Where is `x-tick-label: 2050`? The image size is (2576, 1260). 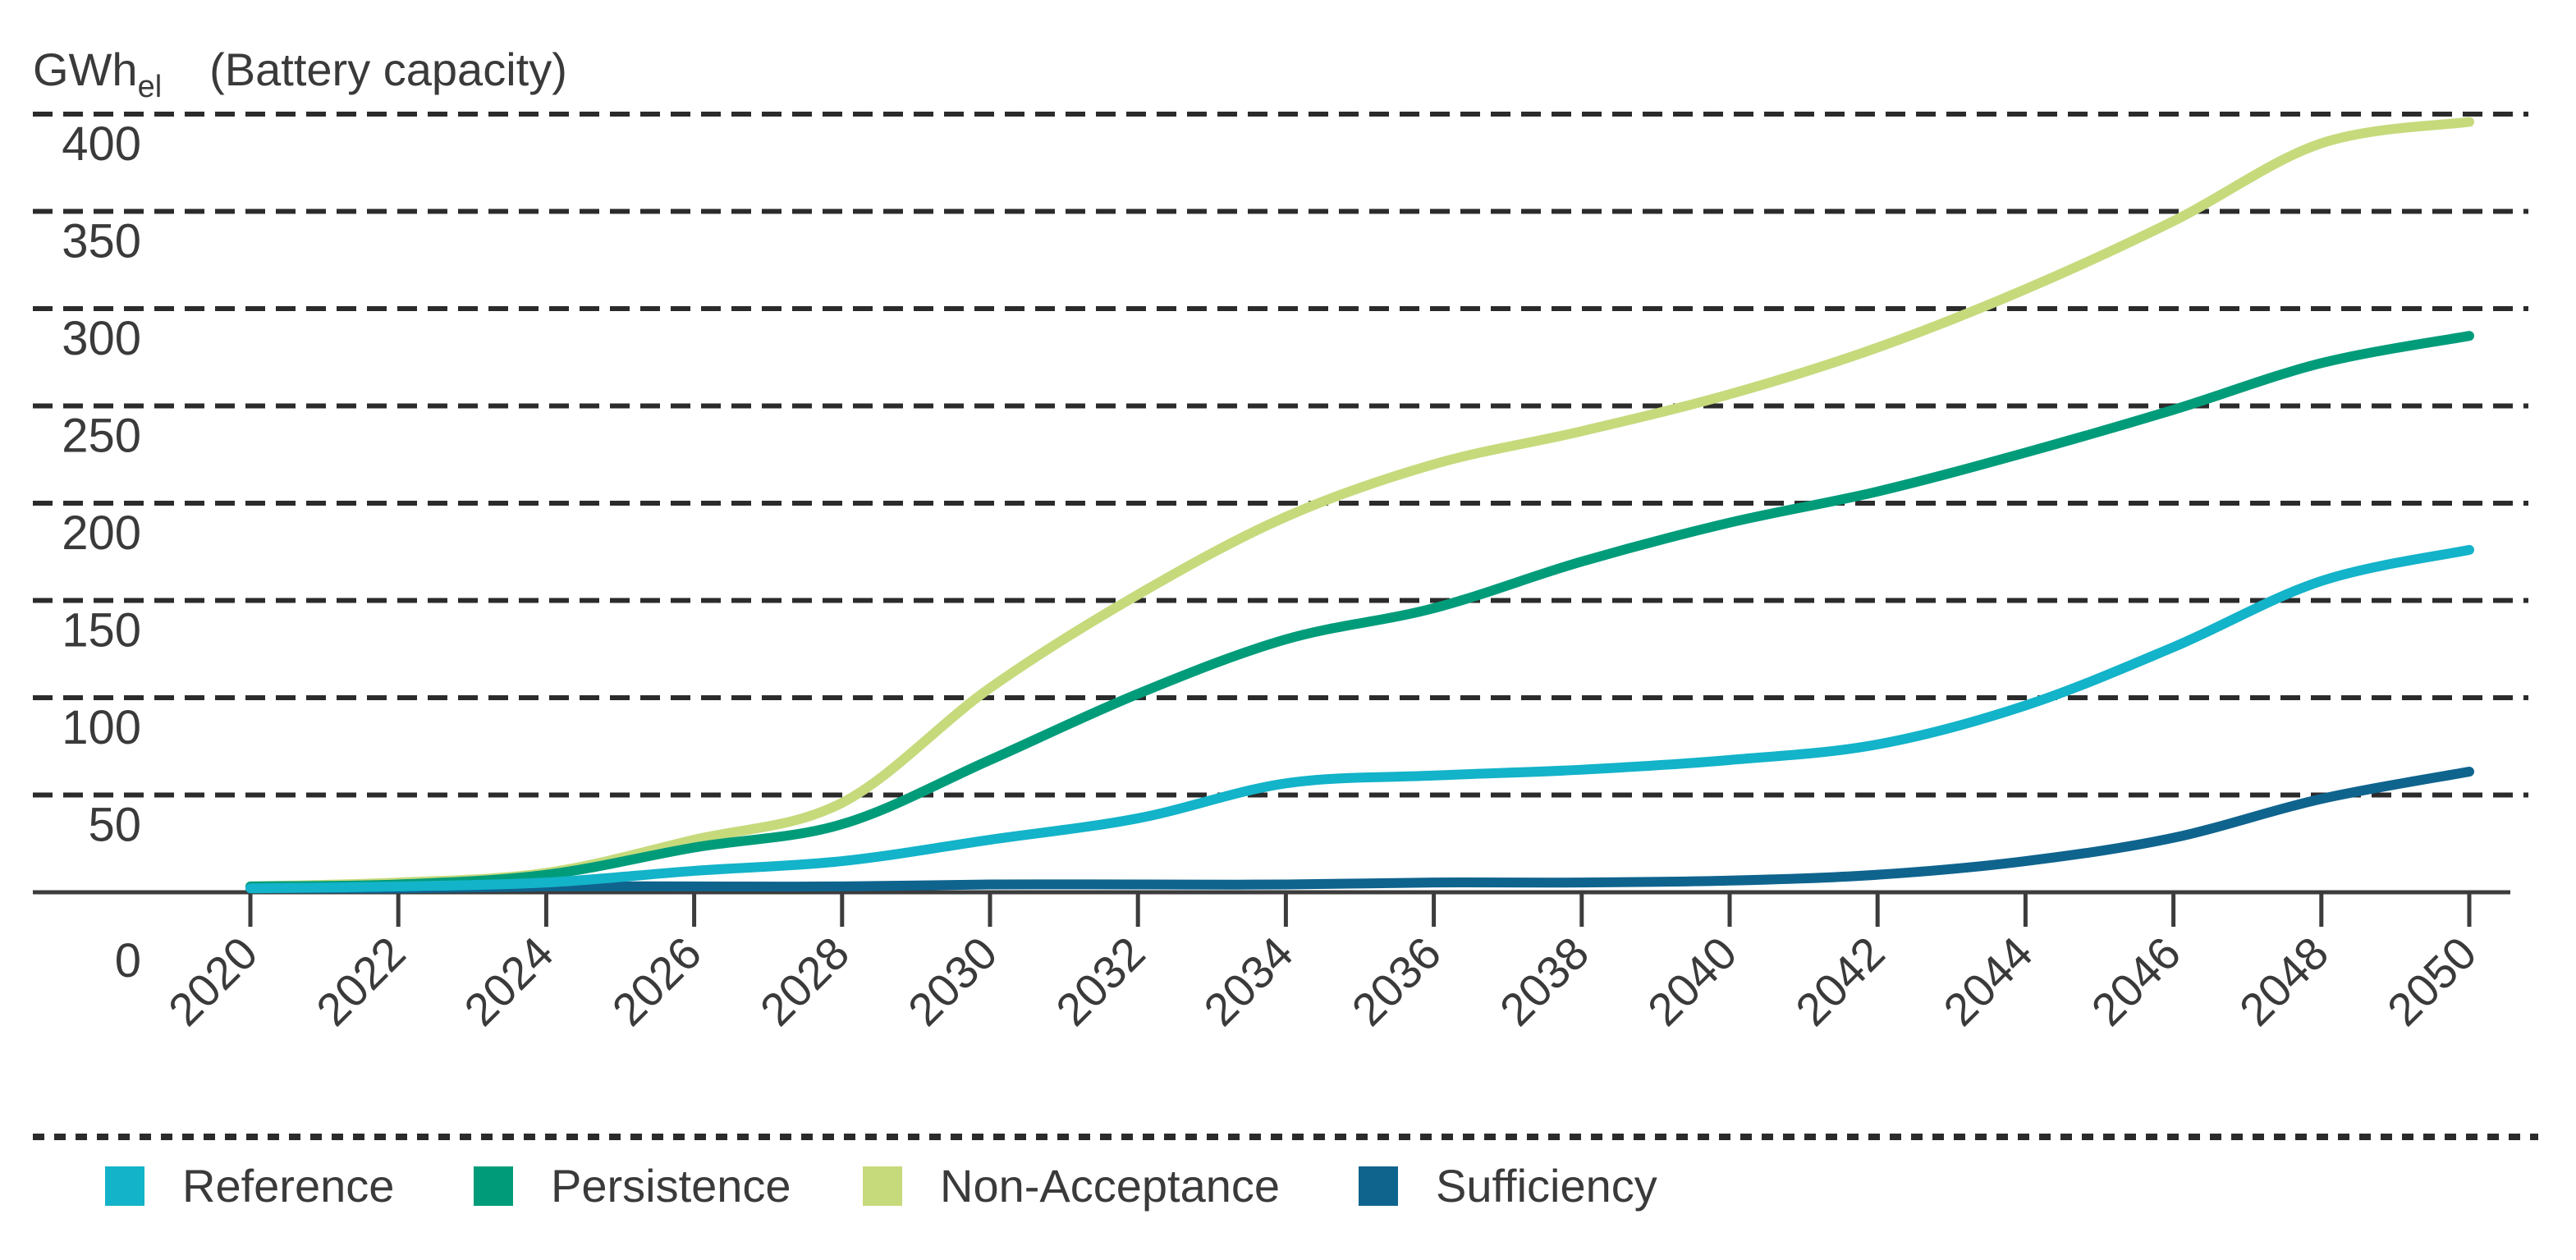 x-tick-label: 2050 is located at coordinates (2432, 981).